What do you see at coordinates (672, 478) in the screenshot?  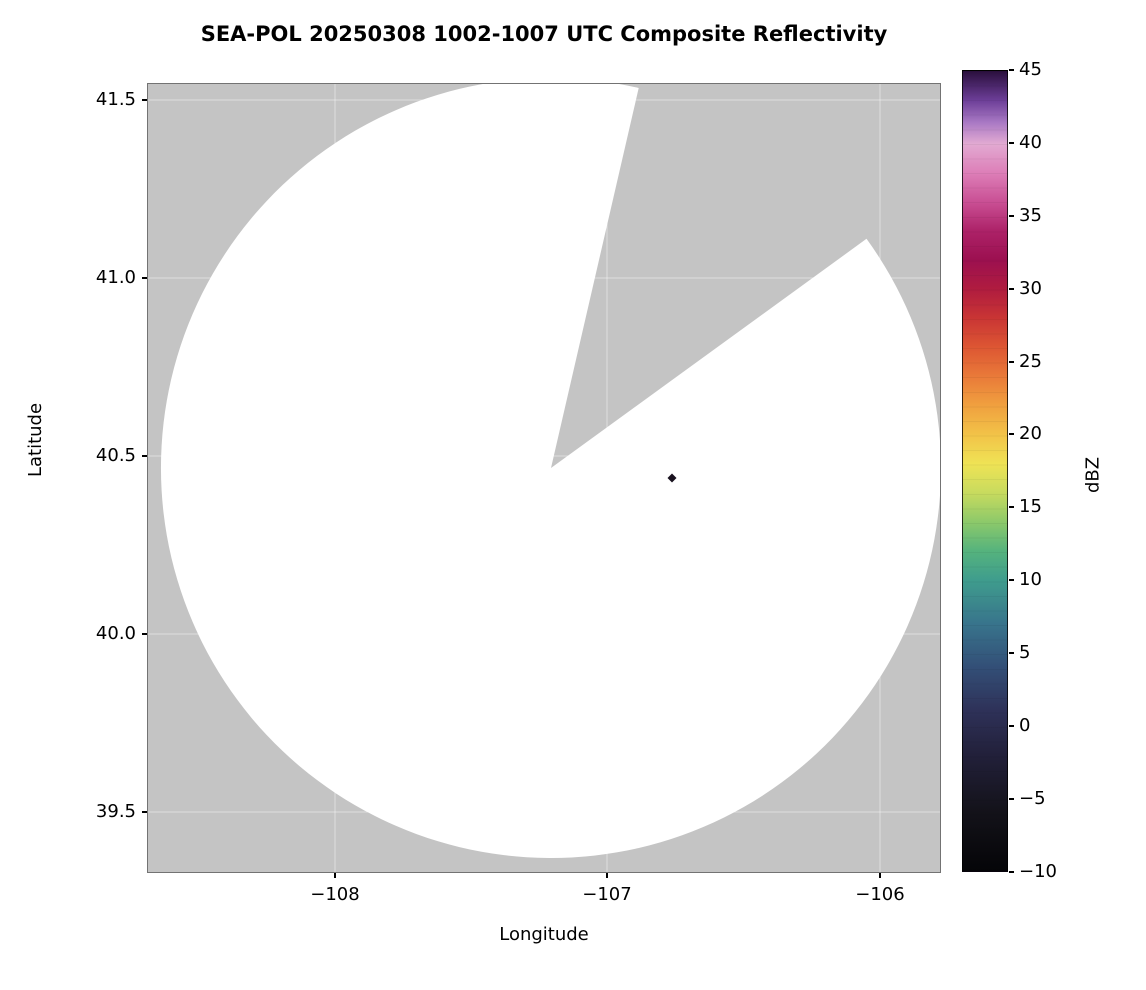 I see `reflectivity-data-point` at bounding box center [672, 478].